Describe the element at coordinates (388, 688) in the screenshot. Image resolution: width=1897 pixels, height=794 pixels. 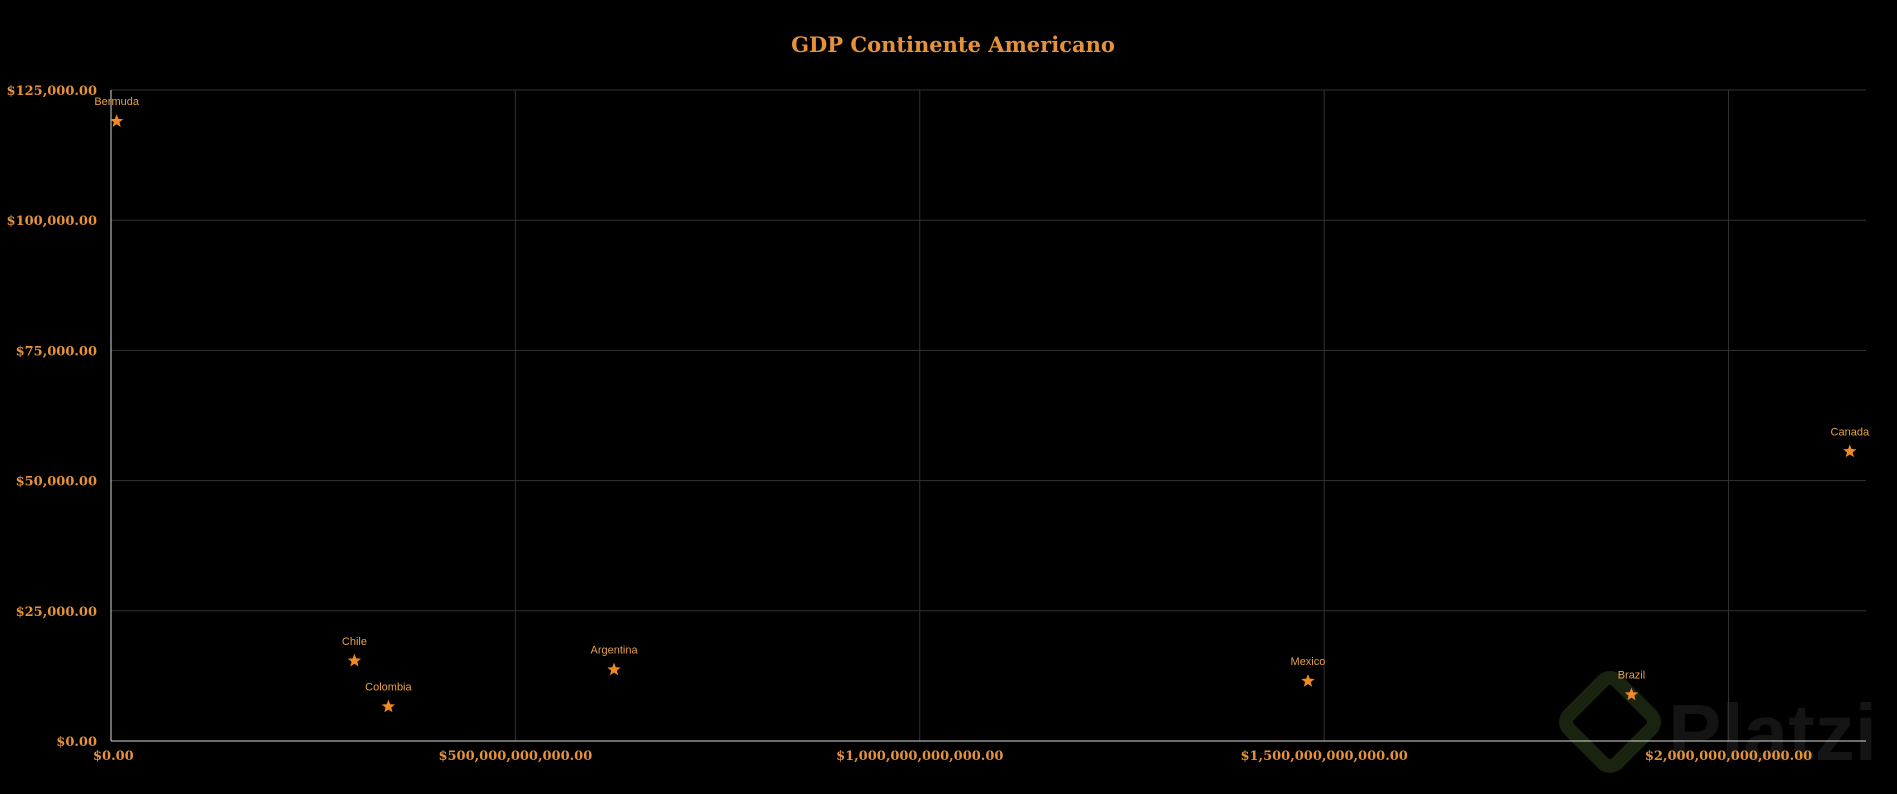
I see `point-label: Colombia` at that location.